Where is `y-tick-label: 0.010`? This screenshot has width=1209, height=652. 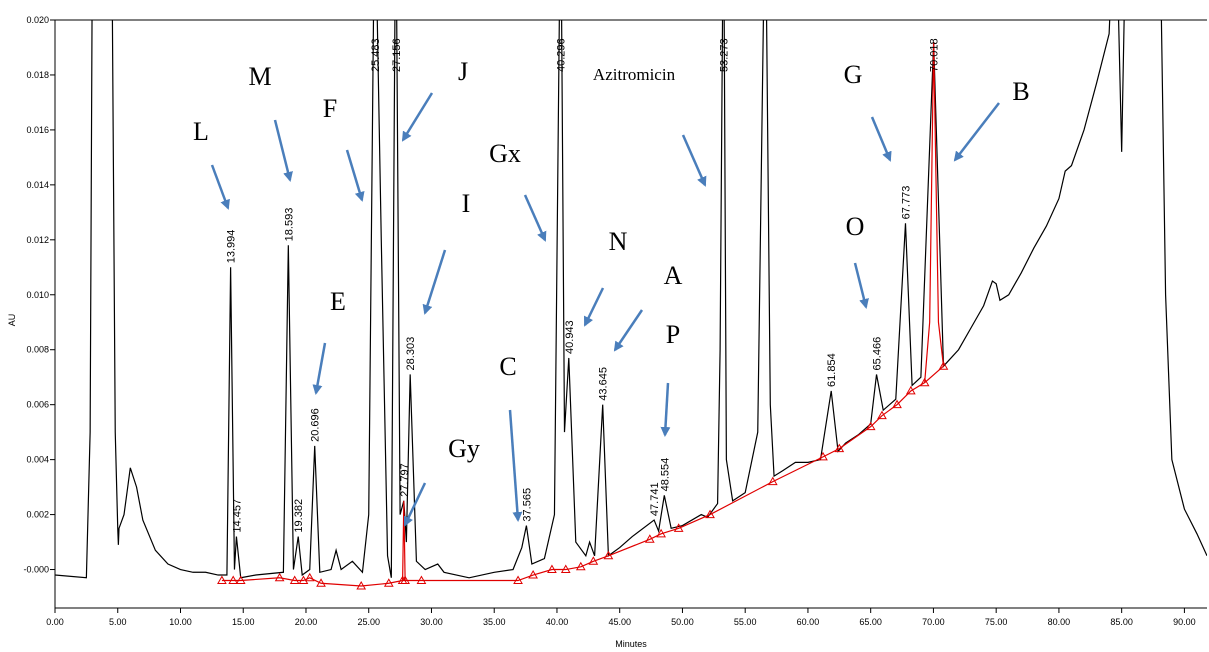 y-tick-label: 0.010 is located at coordinates (37, 295).